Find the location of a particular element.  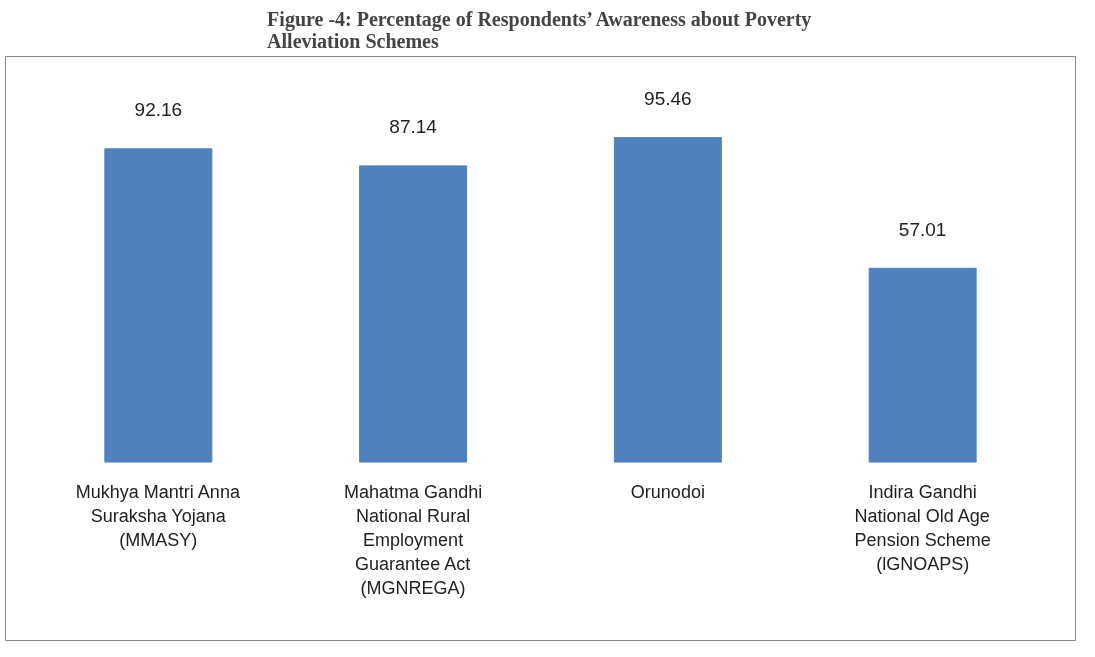

data-label: 87.14 is located at coordinates (413, 127).